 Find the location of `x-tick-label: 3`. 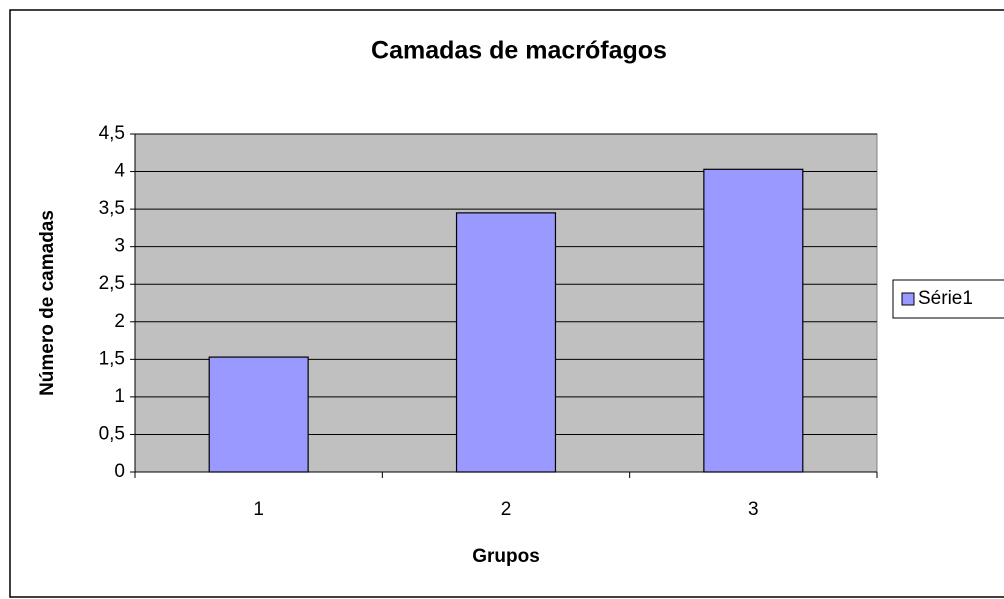

x-tick-label: 3 is located at coordinates (753, 509).